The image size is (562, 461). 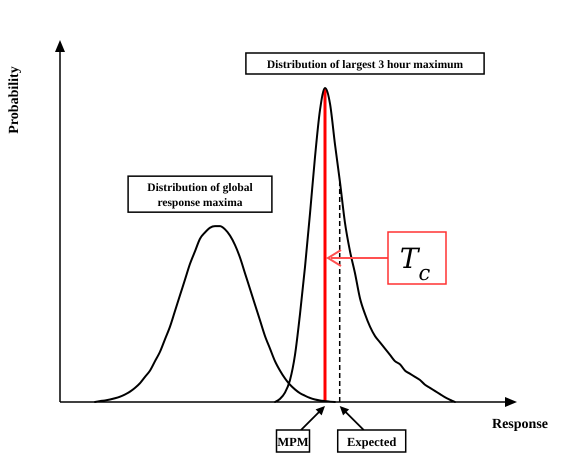 What do you see at coordinates (415, 263) in the screenshot?
I see `annotation: T$_{c}$` at bounding box center [415, 263].